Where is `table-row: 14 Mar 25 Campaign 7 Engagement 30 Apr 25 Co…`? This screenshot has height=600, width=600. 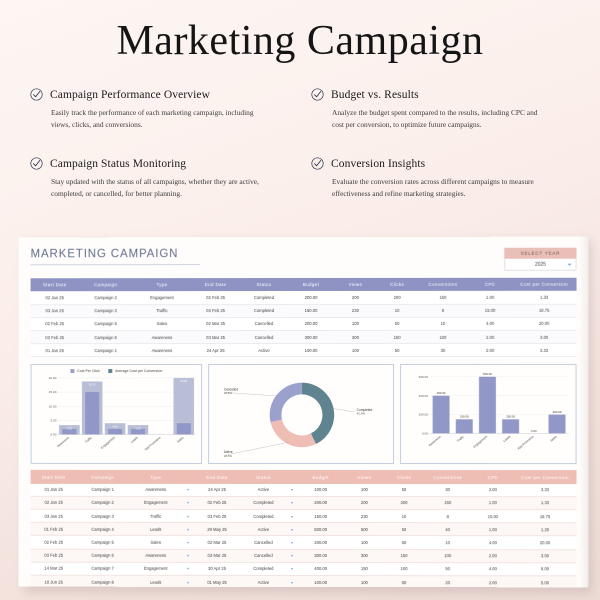 table-row: 14 Mar 25 Campaign 7 Engagement 30 Apr 25 Co… is located at coordinates (303, 569).